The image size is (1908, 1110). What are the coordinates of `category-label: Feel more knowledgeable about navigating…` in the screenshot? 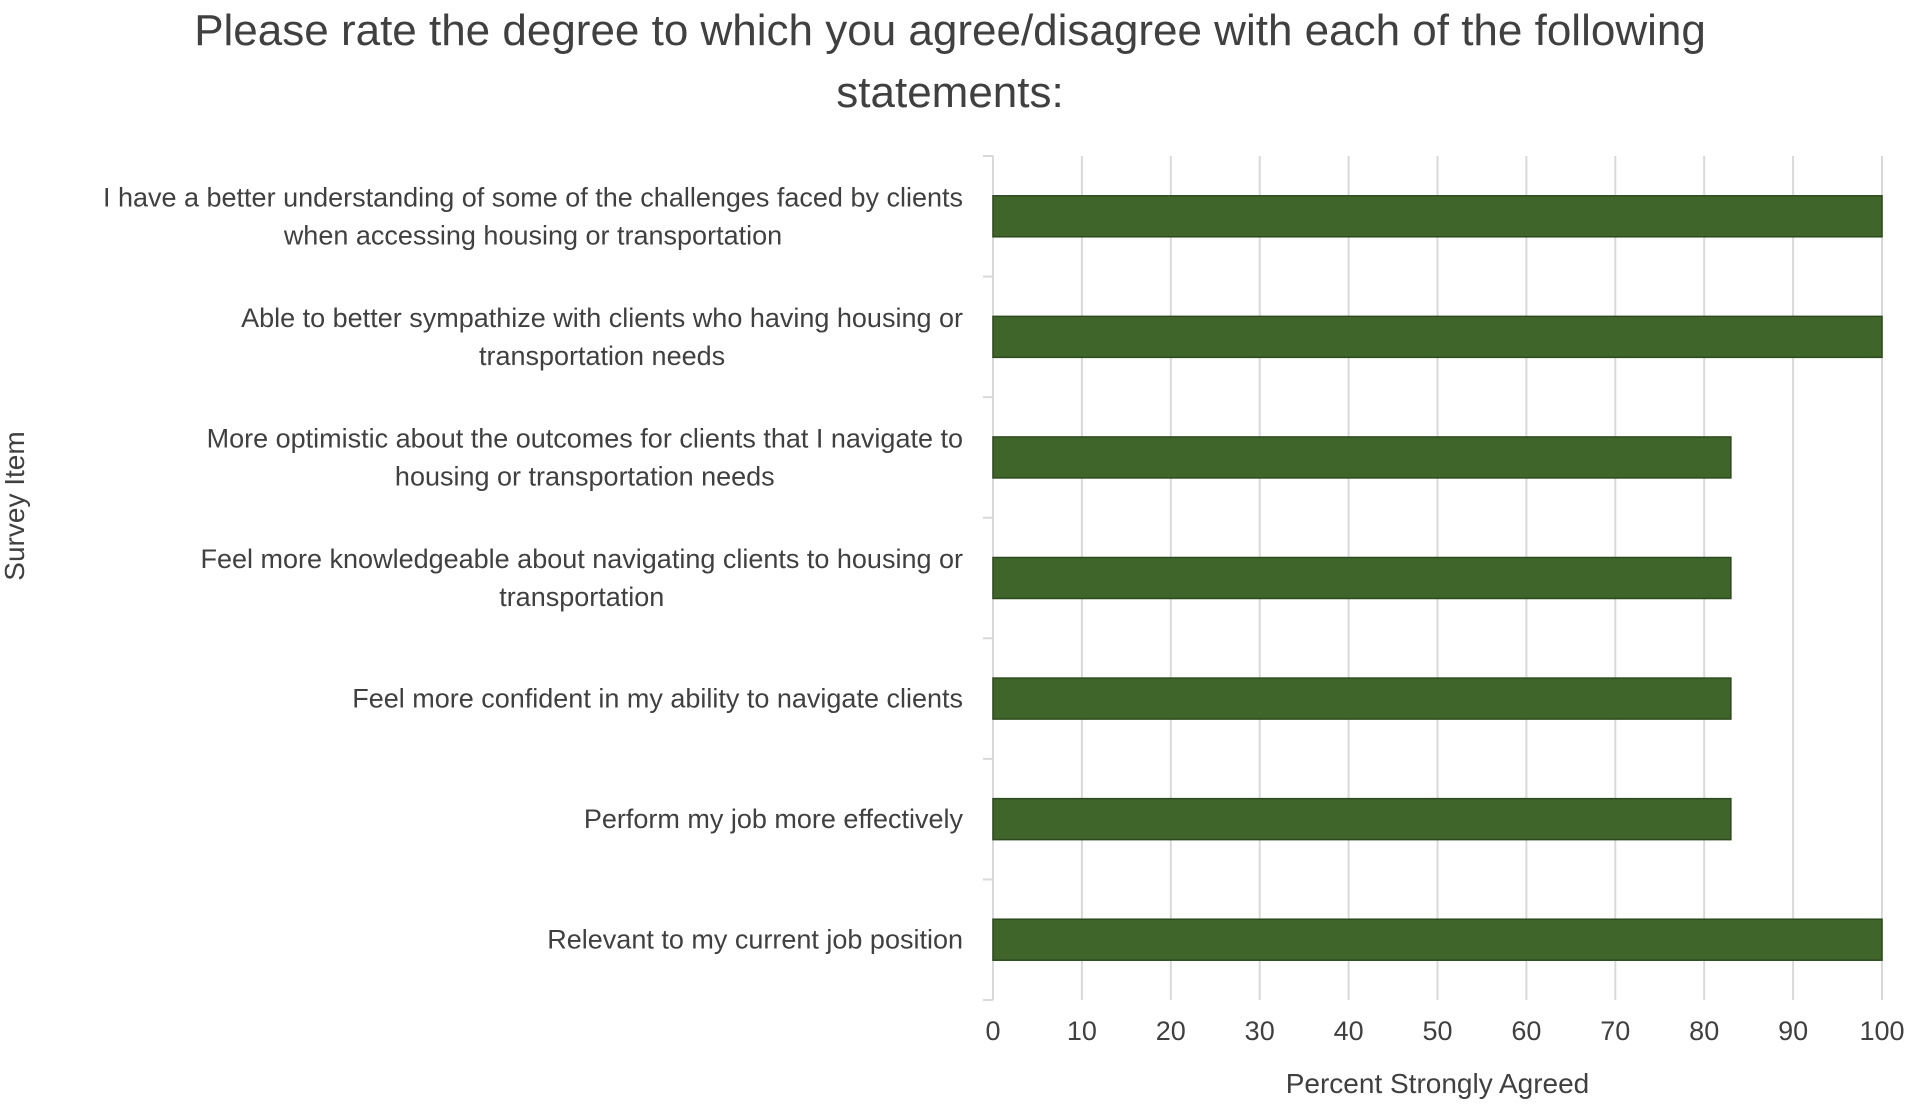 It's located at (582, 559).